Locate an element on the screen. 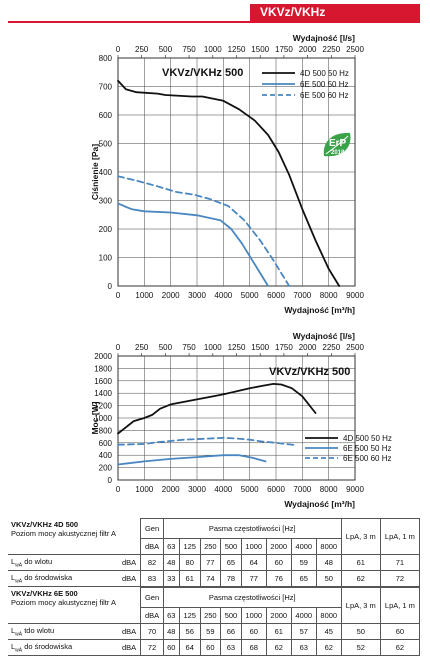 The width and height of the screenshot is (430, 672). gen-value: 70 is located at coordinates (152, 631).